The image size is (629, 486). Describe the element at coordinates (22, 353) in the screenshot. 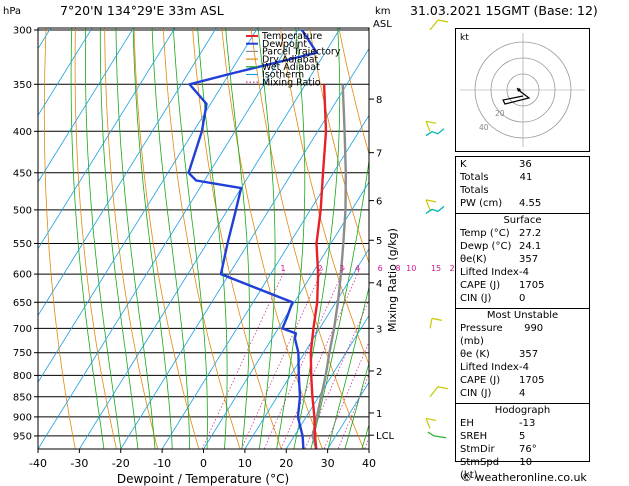

I see `pressure-tick-label: 750` at that location.